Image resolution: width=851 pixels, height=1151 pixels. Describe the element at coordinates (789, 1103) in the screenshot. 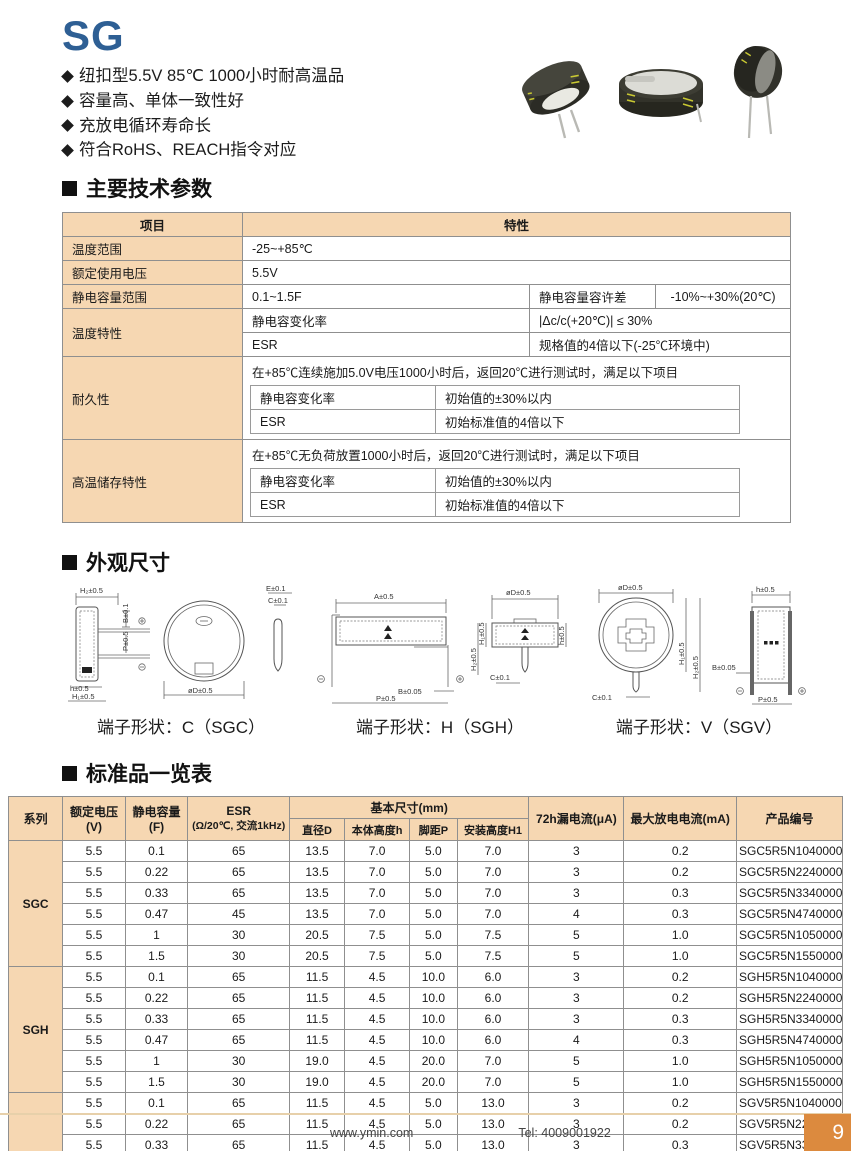

I see `part-number-cell: SGV5R5N1040000` at that location.